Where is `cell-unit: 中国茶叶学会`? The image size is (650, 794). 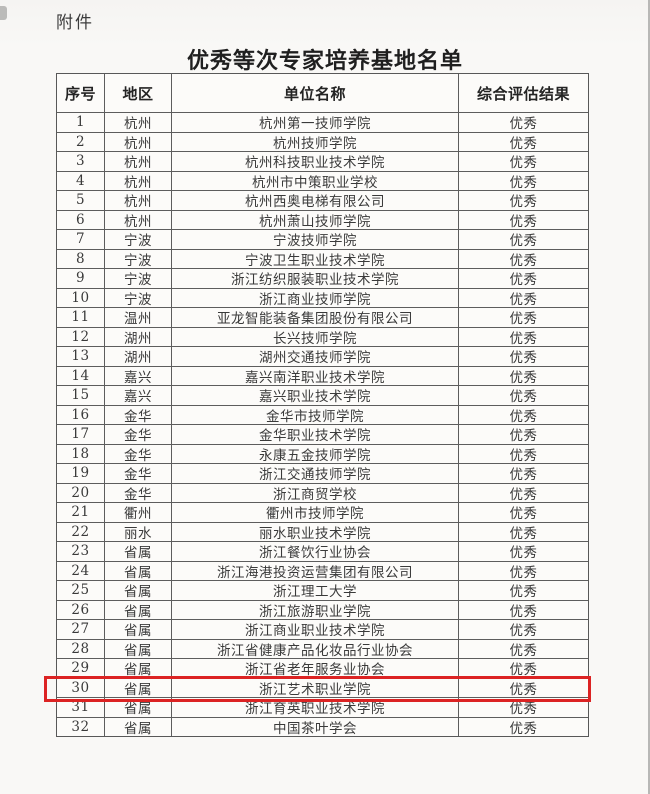
cell-unit: 中国茶叶学会 is located at coordinates (314, 726).